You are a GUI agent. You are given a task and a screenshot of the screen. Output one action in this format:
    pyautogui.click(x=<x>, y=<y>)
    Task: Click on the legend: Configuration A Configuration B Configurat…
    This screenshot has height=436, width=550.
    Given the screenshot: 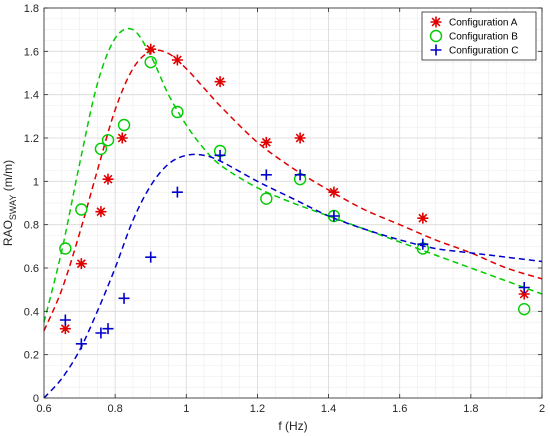 What is the action you would take?
    pyautogui.click(x=479, y=36)
    